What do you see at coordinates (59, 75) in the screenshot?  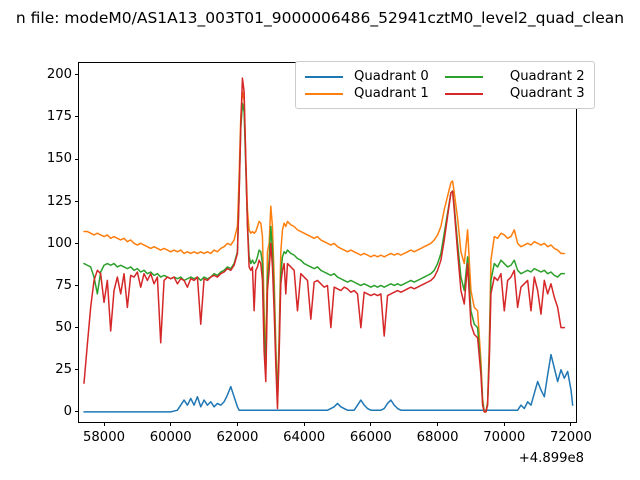 I see `y-tick-label: 200` at bounding box center [59, 75].